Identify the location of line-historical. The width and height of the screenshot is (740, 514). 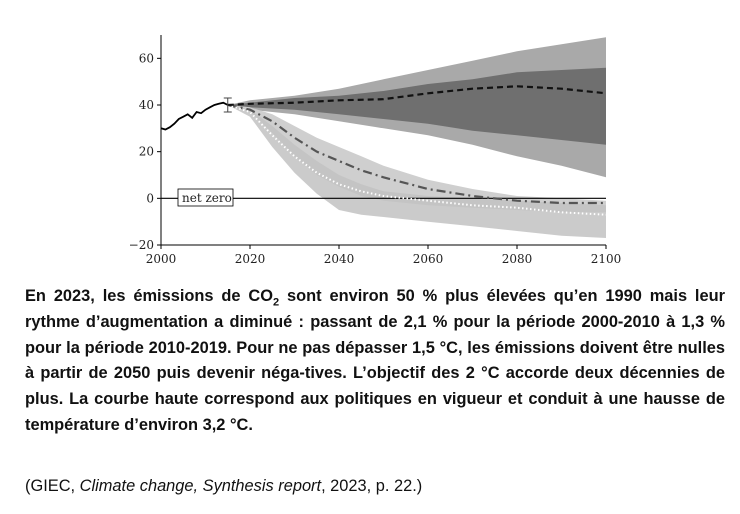
(194, 116).